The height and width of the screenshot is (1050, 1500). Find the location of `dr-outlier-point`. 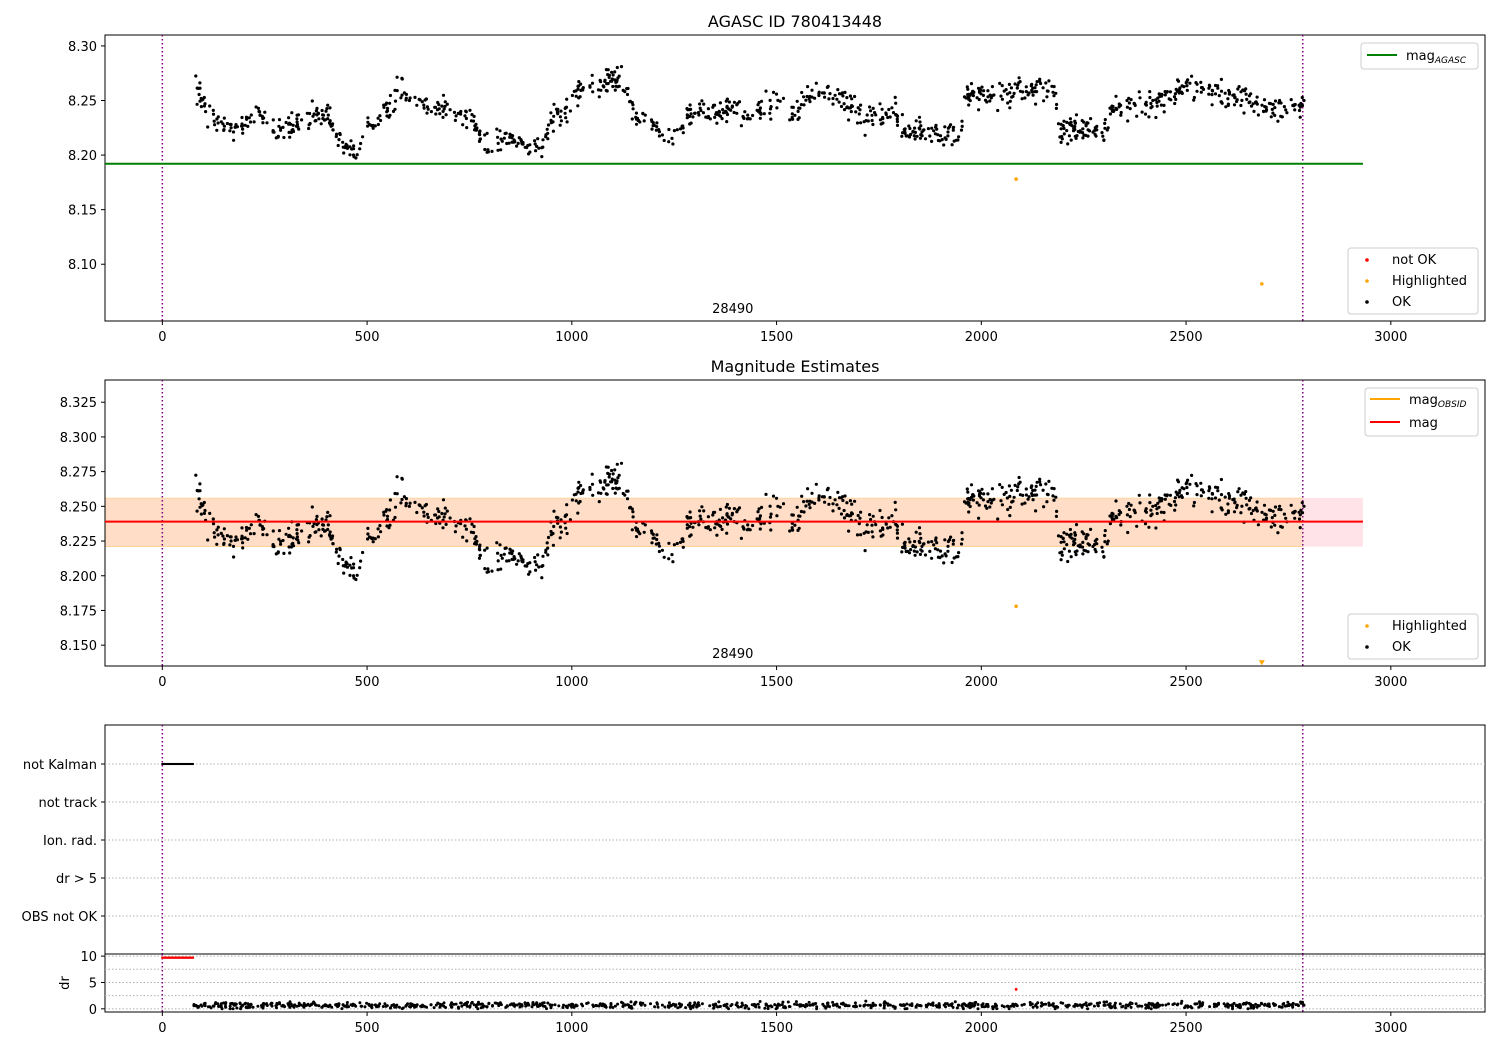

dr-outlier-point is located at coordinates (1016, 989).